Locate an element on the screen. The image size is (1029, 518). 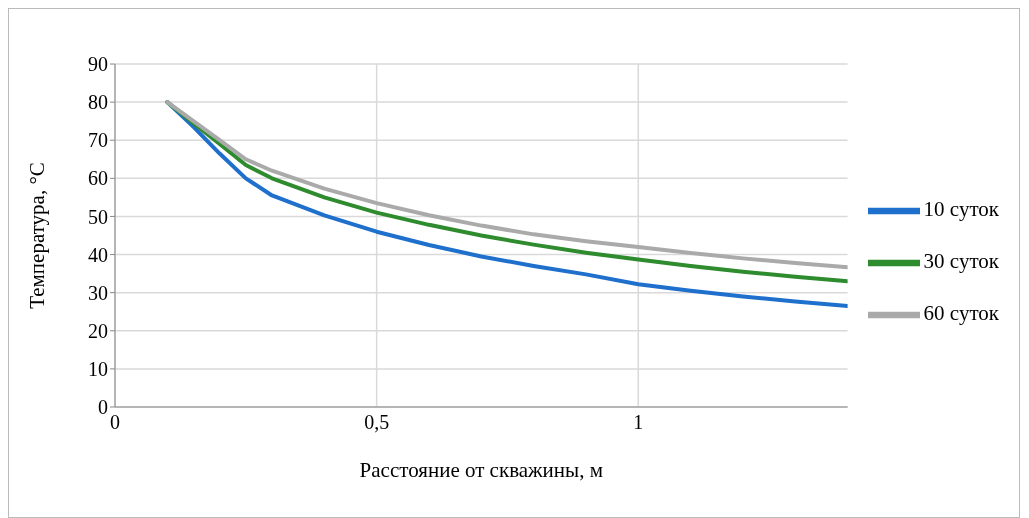
legend-label: 10 суток is located at coordinates (961, 208).